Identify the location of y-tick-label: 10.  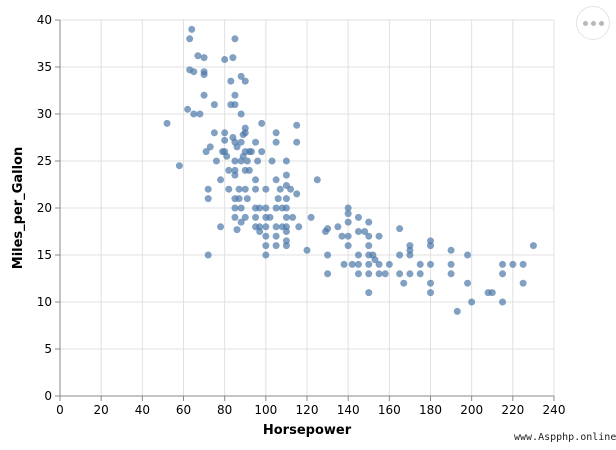
(44, 302).